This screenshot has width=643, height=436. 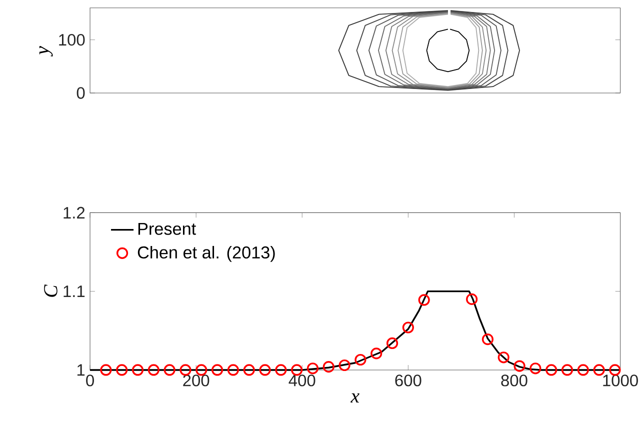 I want to click on x-tick-label: 200, so click(x=196, y=380).